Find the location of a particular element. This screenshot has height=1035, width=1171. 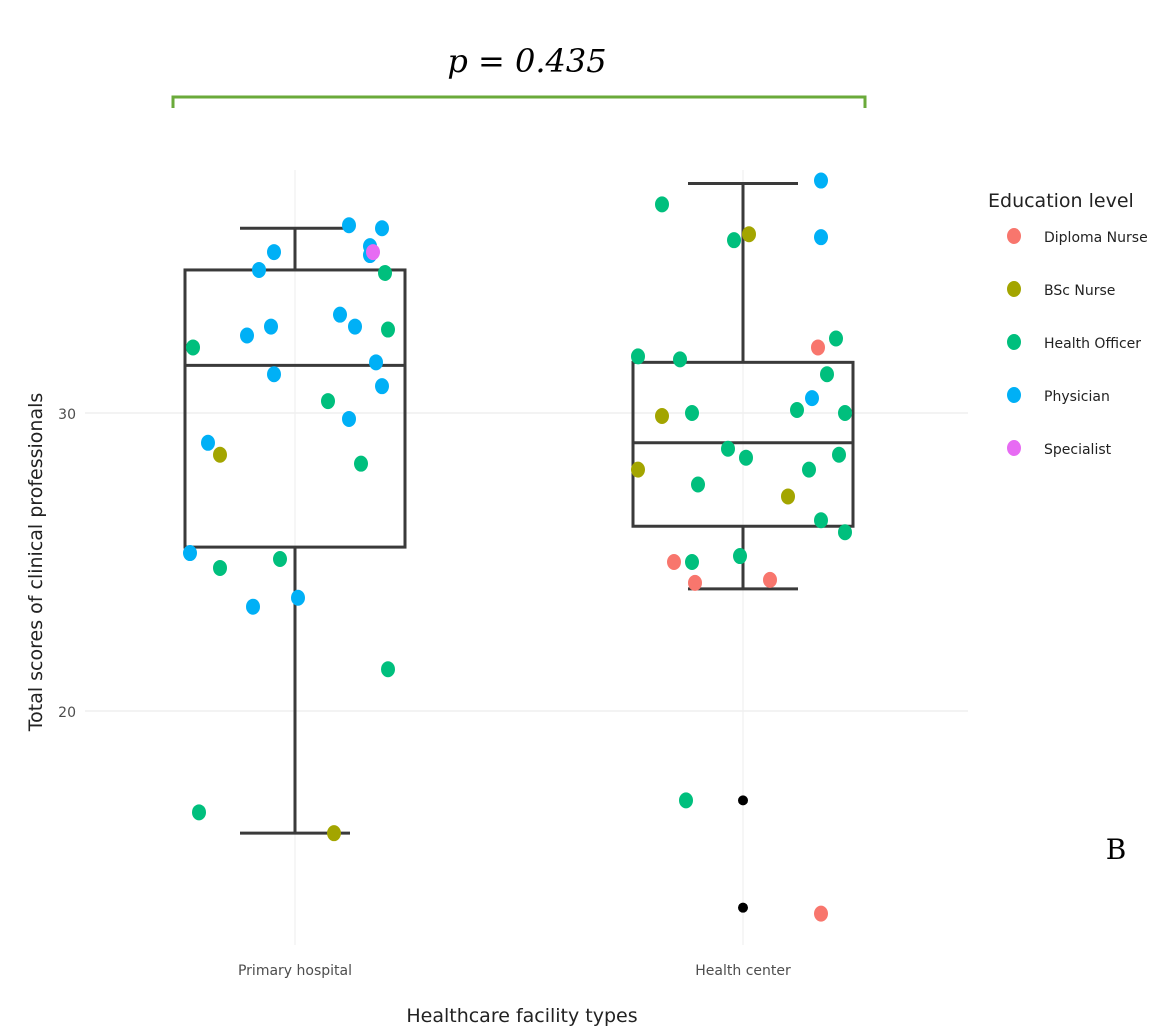

legend-label: Health Officer is located at coordinates (1092, 344).